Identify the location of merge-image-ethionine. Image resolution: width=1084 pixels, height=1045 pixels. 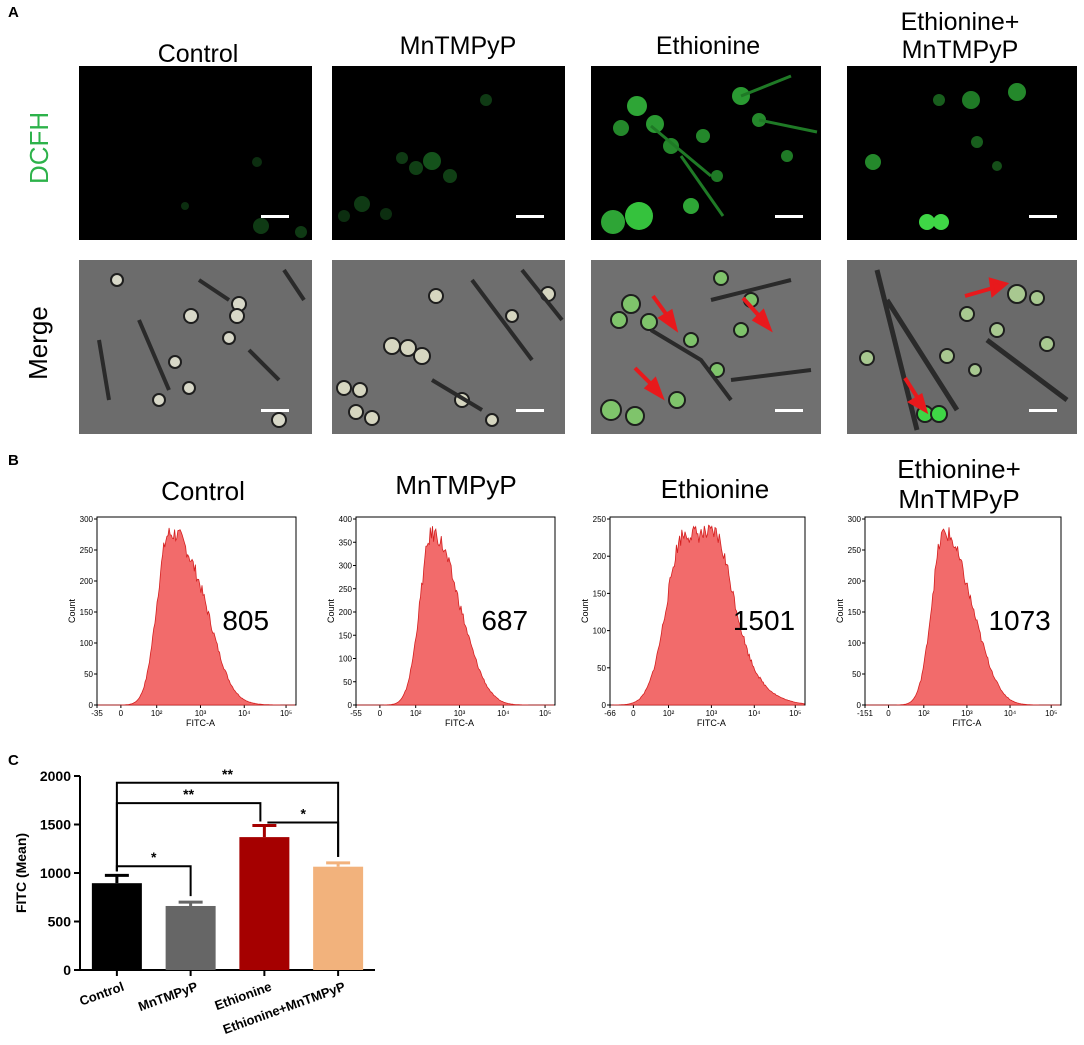
(706, 347).